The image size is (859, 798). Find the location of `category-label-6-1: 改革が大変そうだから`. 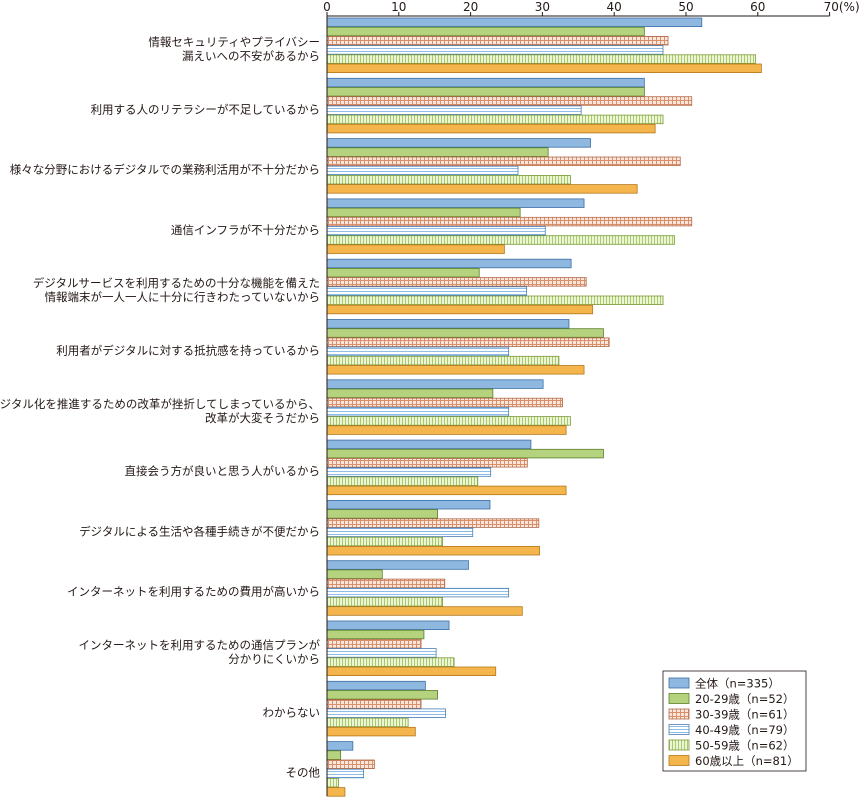

category-label-6-1: 改革が大変そうだから is located at coordinates (262, 418).